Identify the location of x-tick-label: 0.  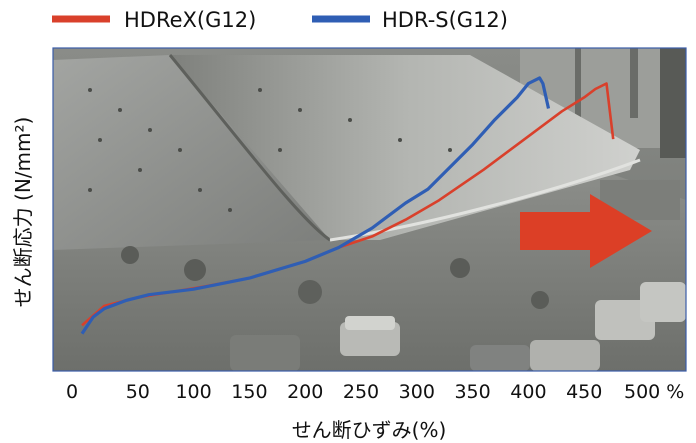
(72, 392).